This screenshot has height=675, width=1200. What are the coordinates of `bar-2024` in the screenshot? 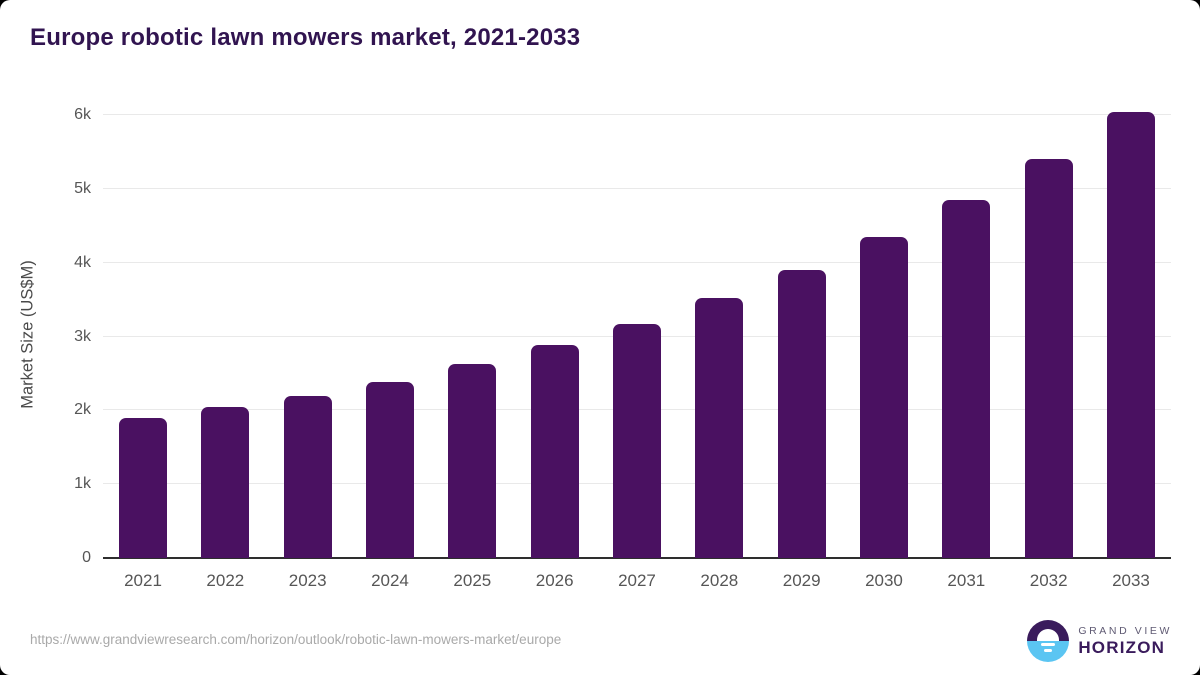 It's located at (389, 469).